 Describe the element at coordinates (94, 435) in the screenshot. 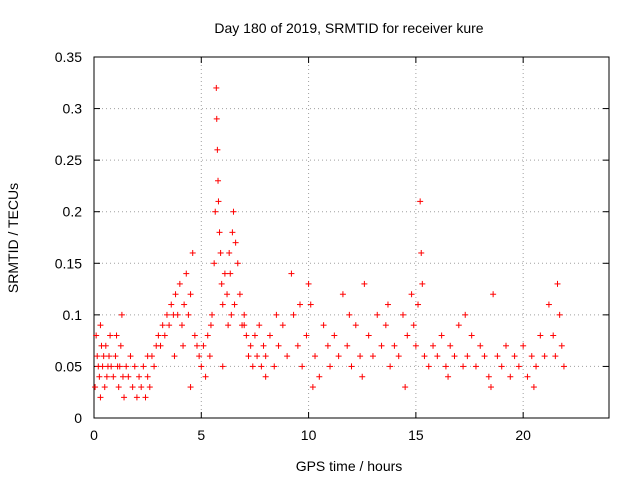

I see `x-tick-label: 0` at that location.